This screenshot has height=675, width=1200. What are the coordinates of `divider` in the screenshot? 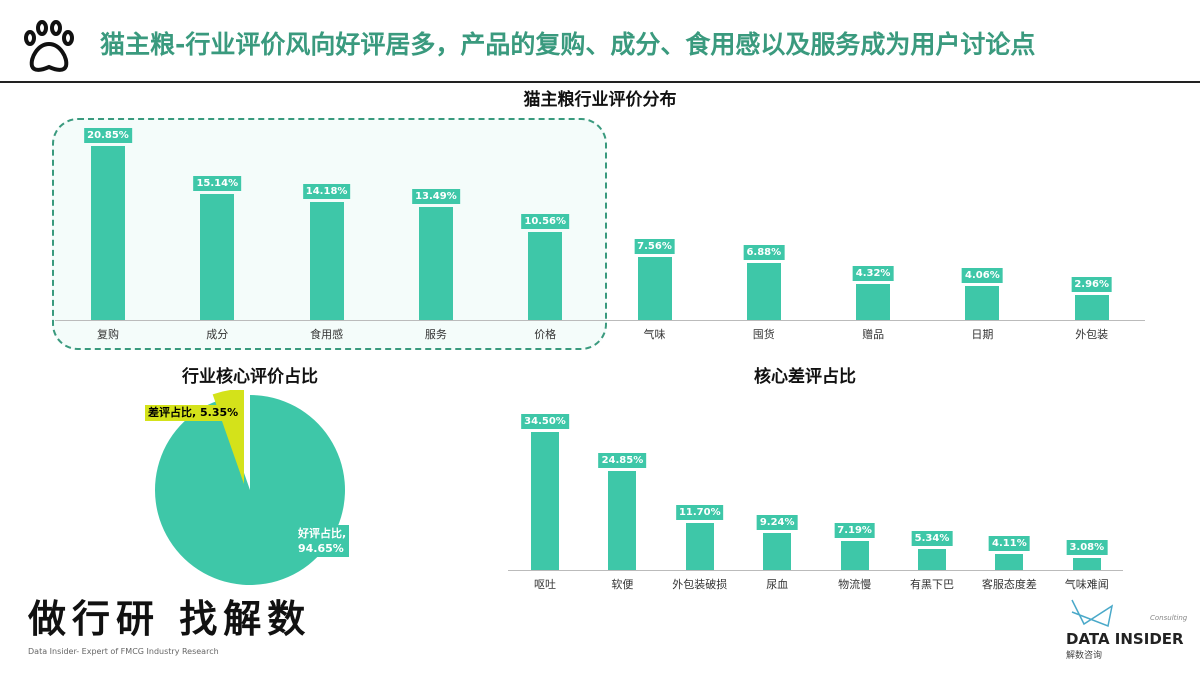 It's located at (600, 82).